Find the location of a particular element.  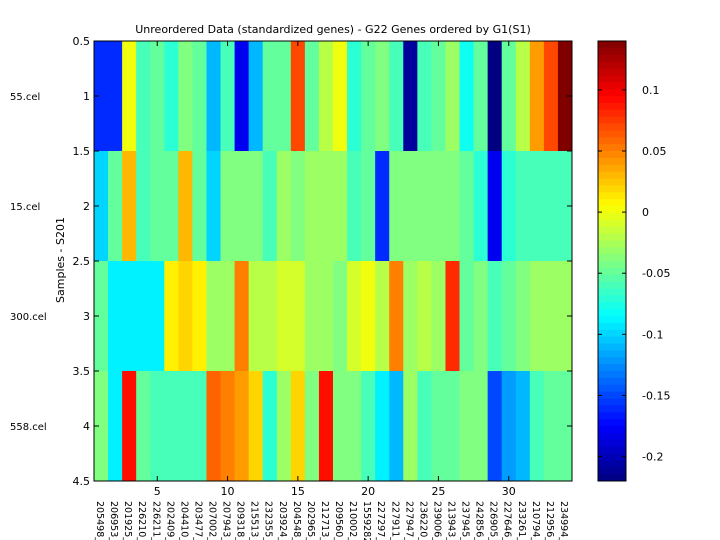

y-tick-label: 0.5 is located at coordinates (82, 41).